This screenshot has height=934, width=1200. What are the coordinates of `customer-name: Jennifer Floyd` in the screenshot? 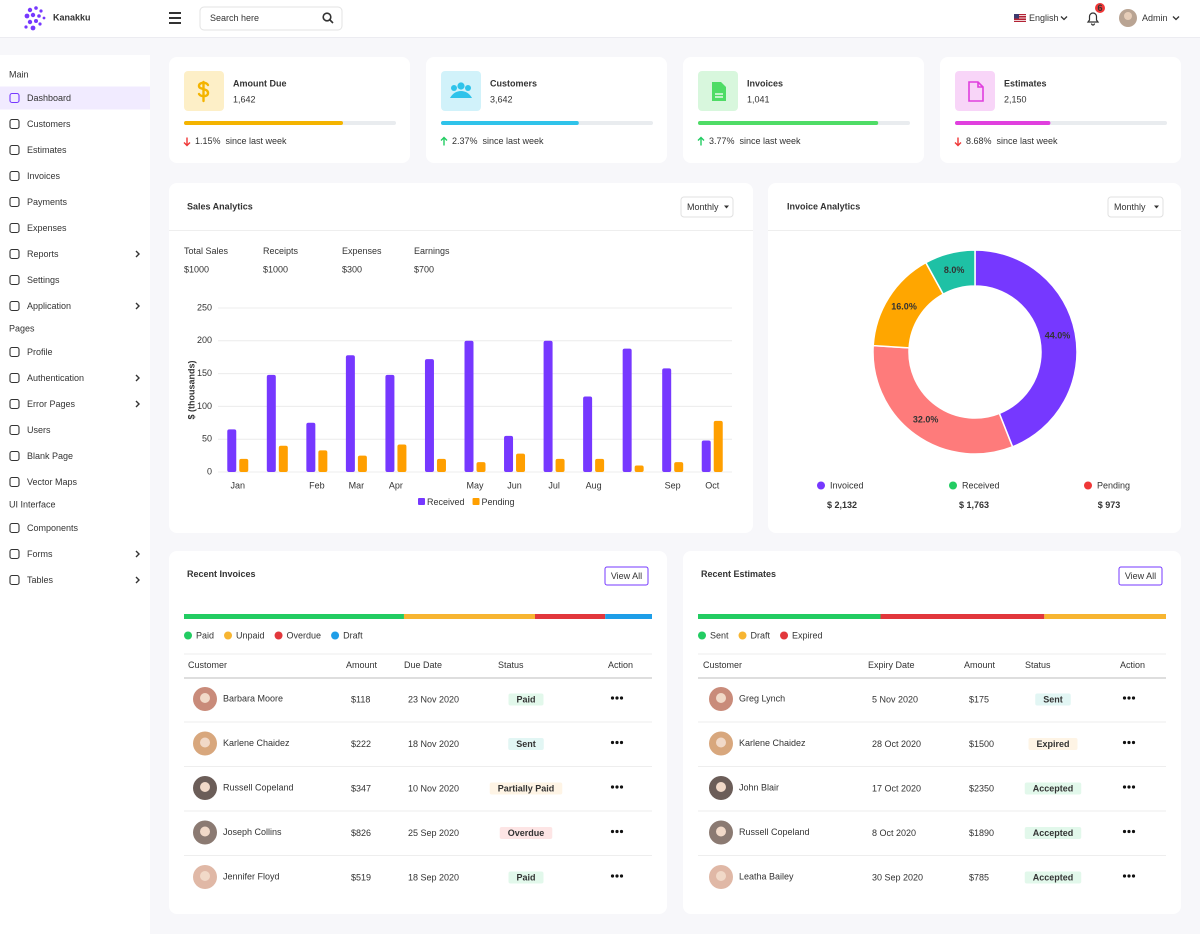 It's located at (251, 876).